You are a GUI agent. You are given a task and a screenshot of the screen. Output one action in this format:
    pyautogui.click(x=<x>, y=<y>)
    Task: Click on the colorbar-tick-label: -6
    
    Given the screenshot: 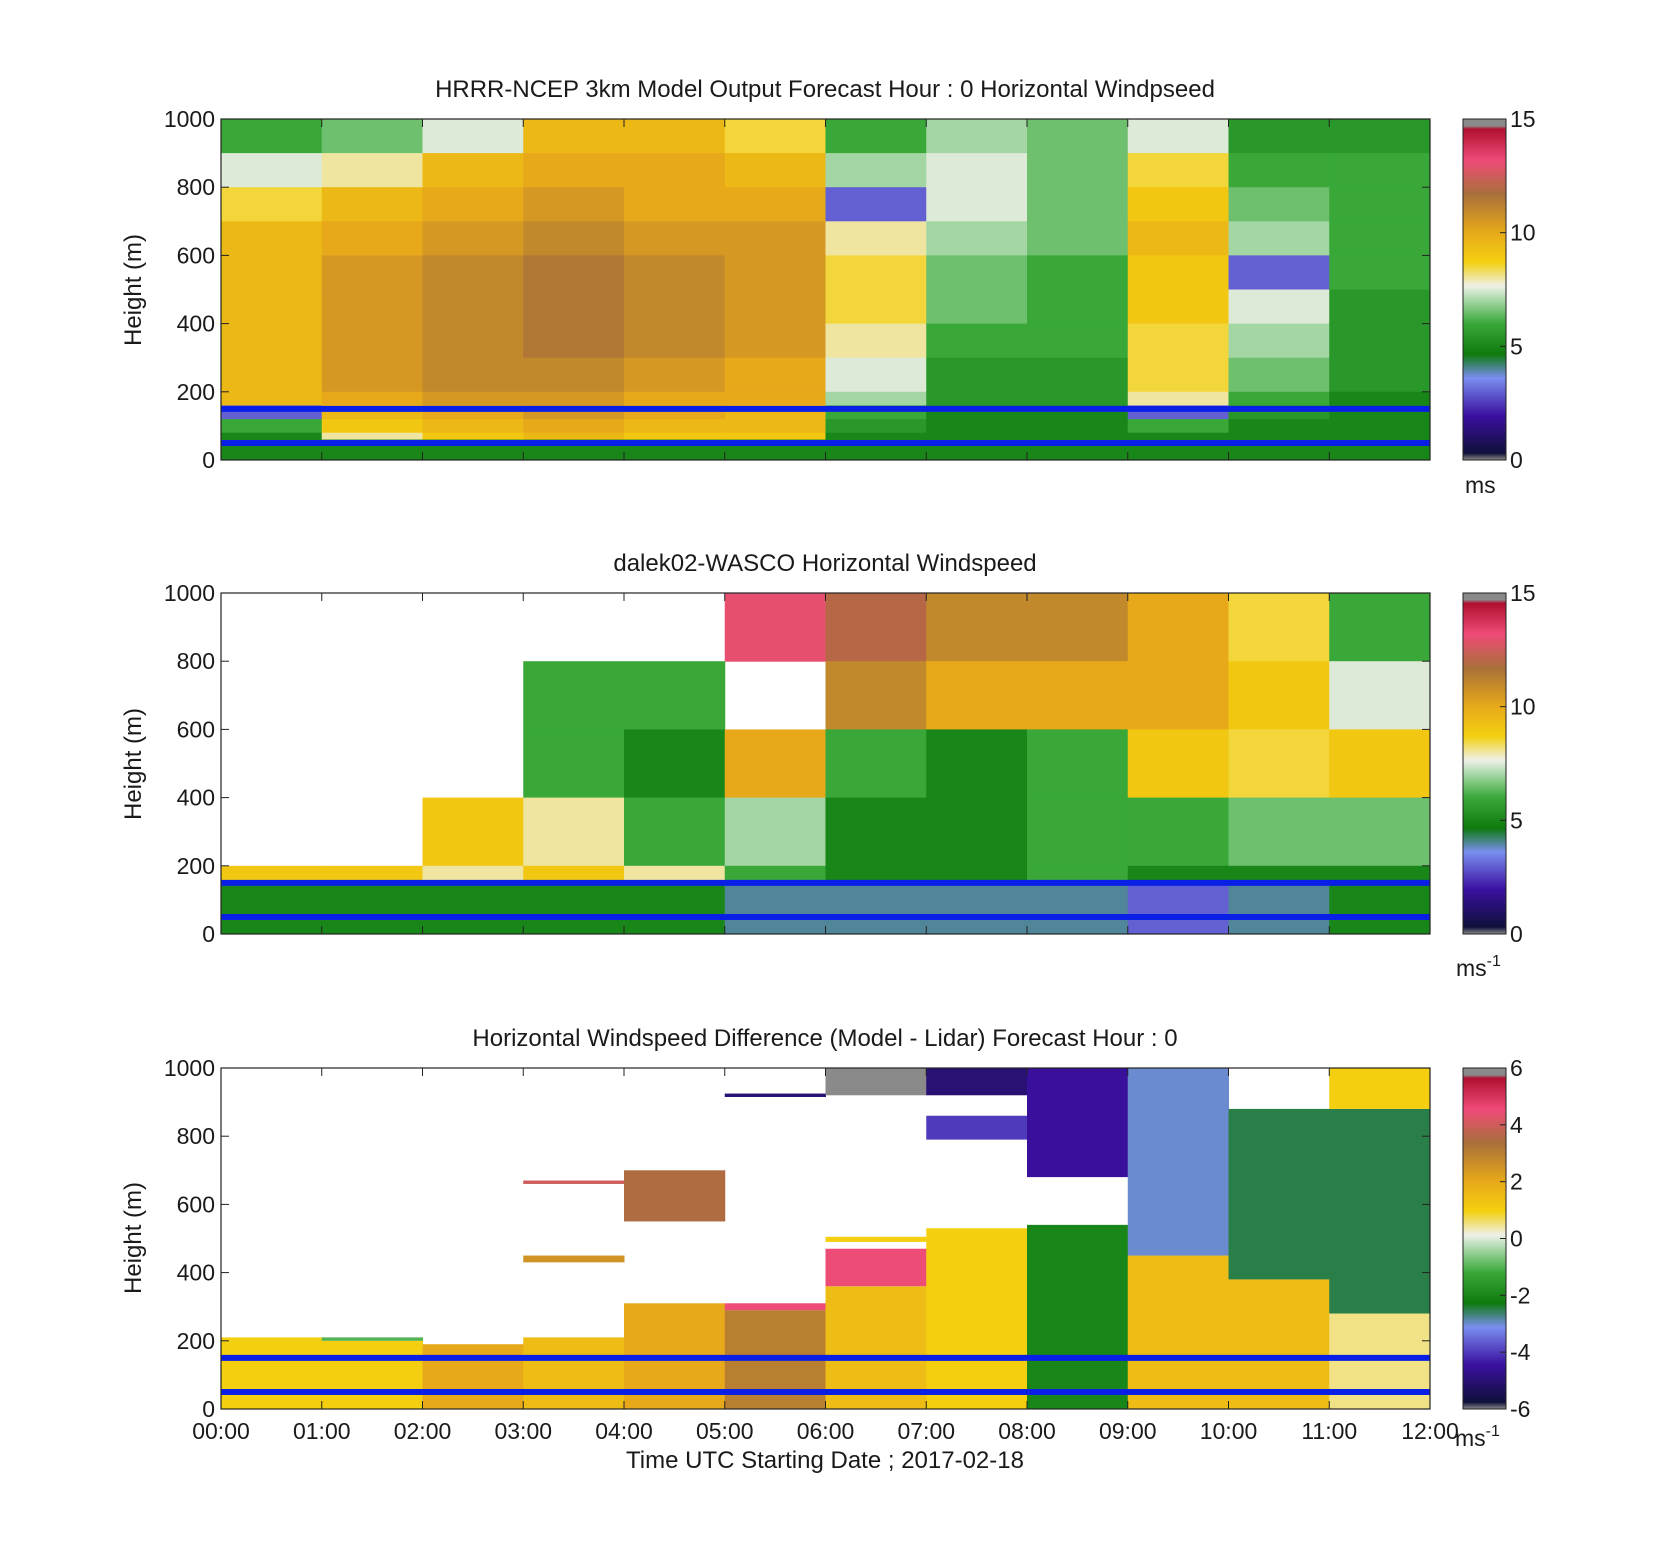 What is the action you would take?
    pyautogui.click(x=1520, y=1409)
    